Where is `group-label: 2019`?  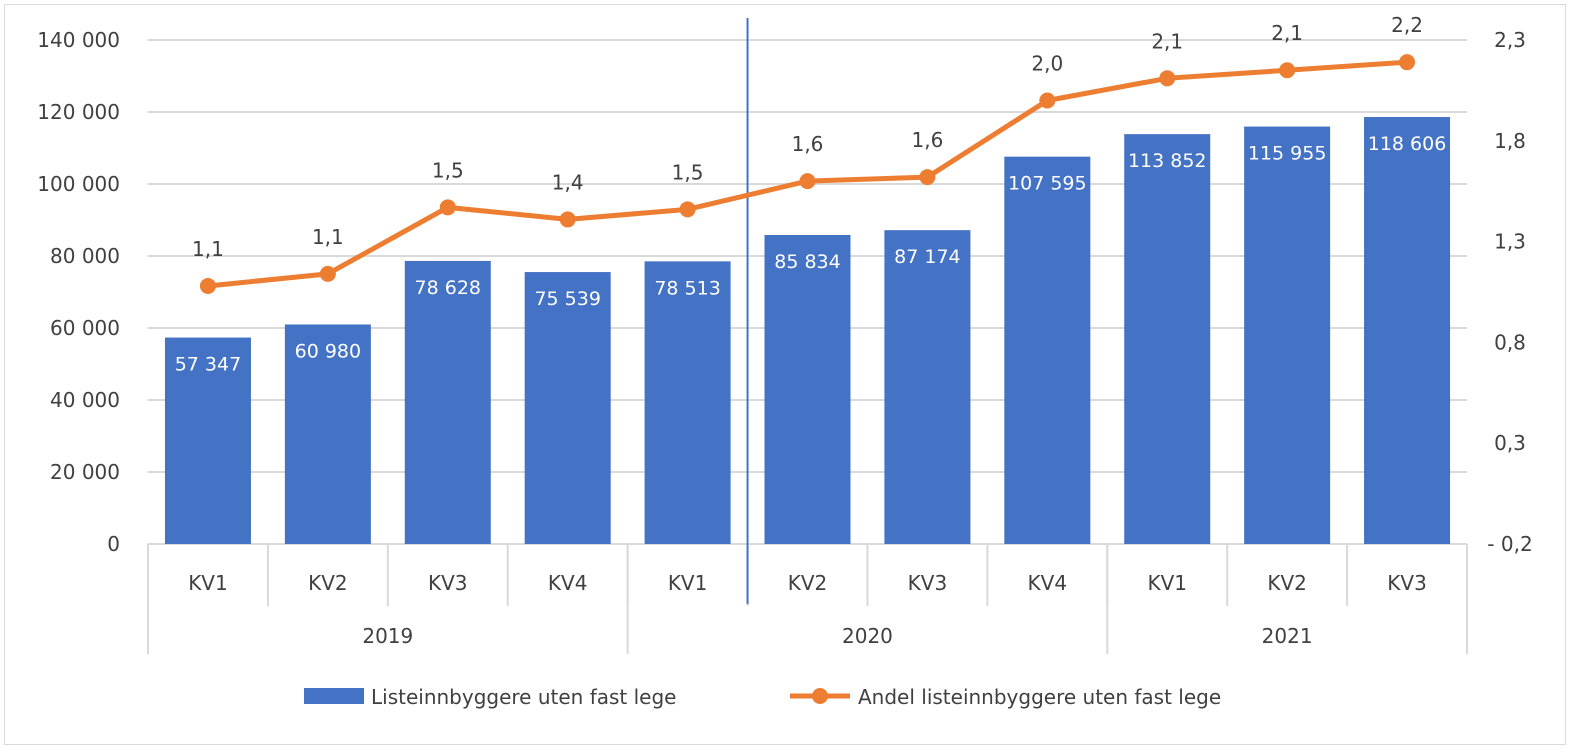
group-label: 2019 is located at coordinates (387, 636).